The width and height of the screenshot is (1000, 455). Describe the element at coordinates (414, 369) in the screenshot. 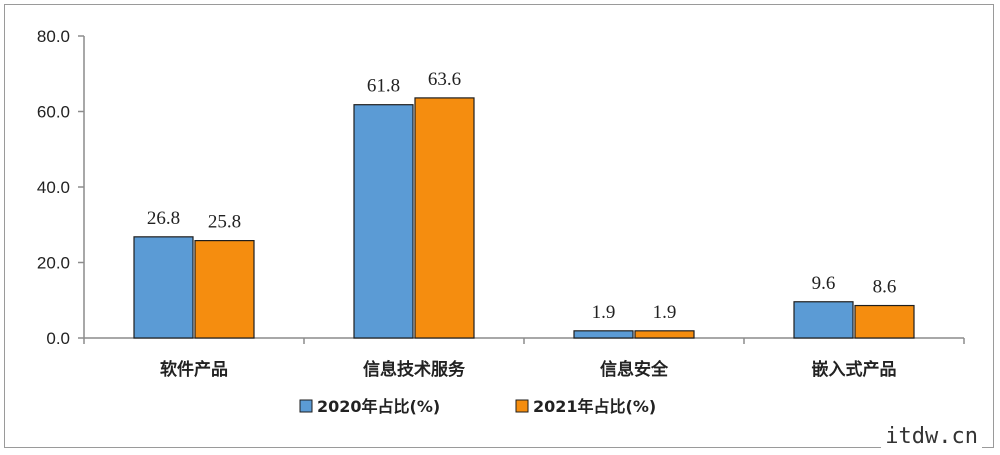

I see `category-label: 信息技术服务` at that location.